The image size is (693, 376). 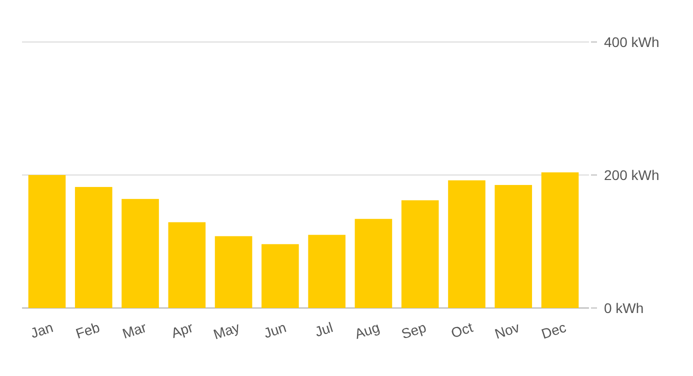 I want to click on x-tick-label: Jun, so click(x=275, y=330).